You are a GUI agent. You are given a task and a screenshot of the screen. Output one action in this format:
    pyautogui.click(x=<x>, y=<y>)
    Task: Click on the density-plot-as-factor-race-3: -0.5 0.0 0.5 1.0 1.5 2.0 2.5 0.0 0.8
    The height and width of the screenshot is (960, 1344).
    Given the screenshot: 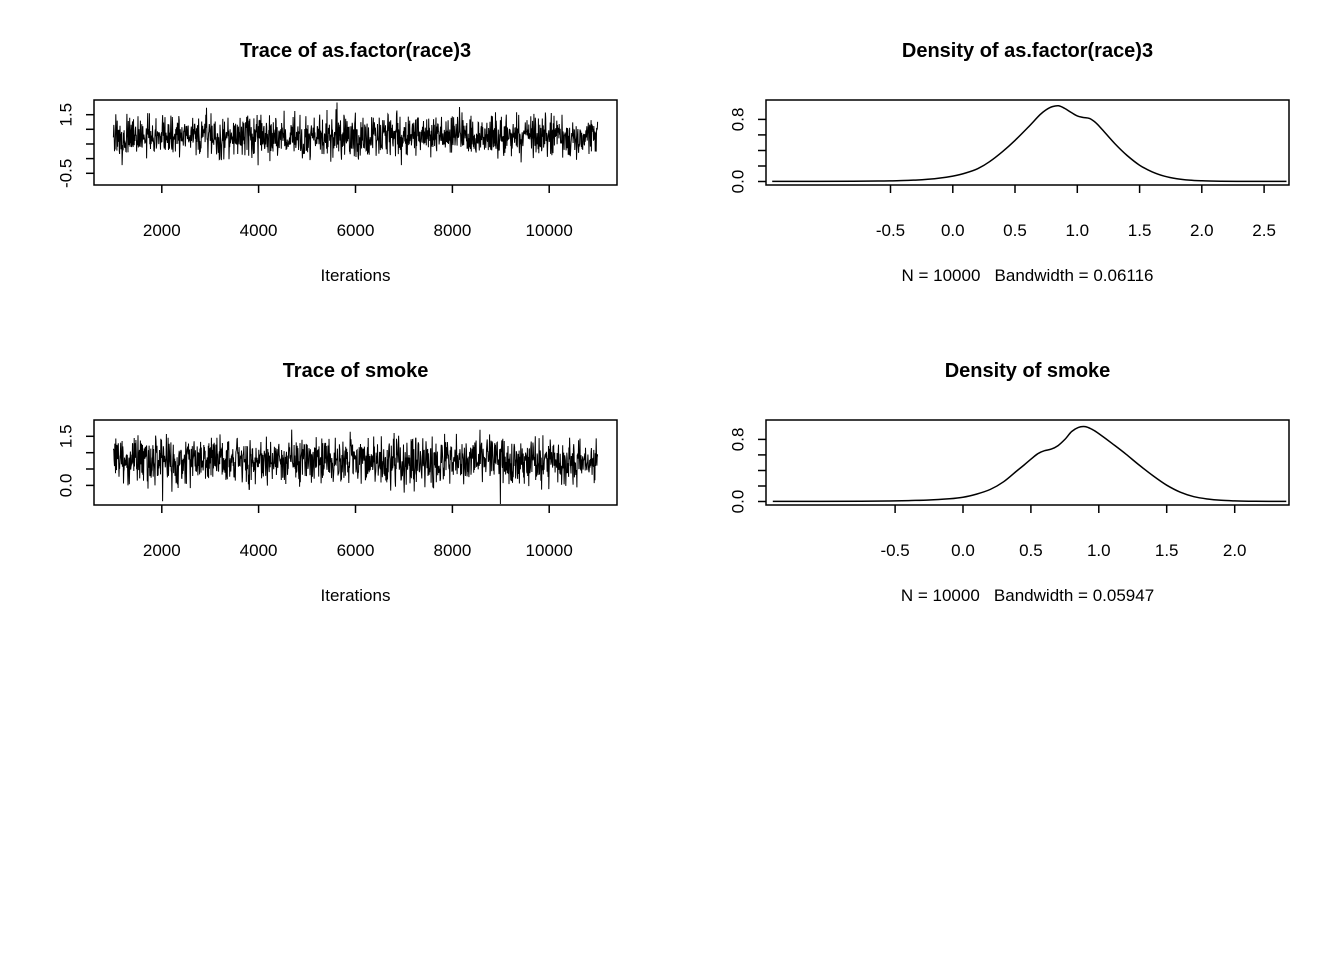 What is the action you would take?
    pyautogui.click(x=1009, y=169)
    